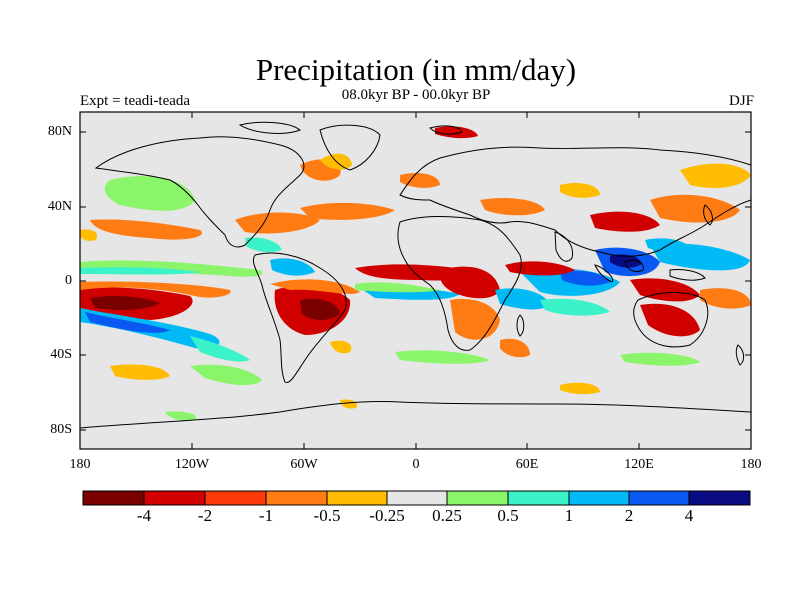  I want to click on patch-maritime-dry, so click(665, 290).